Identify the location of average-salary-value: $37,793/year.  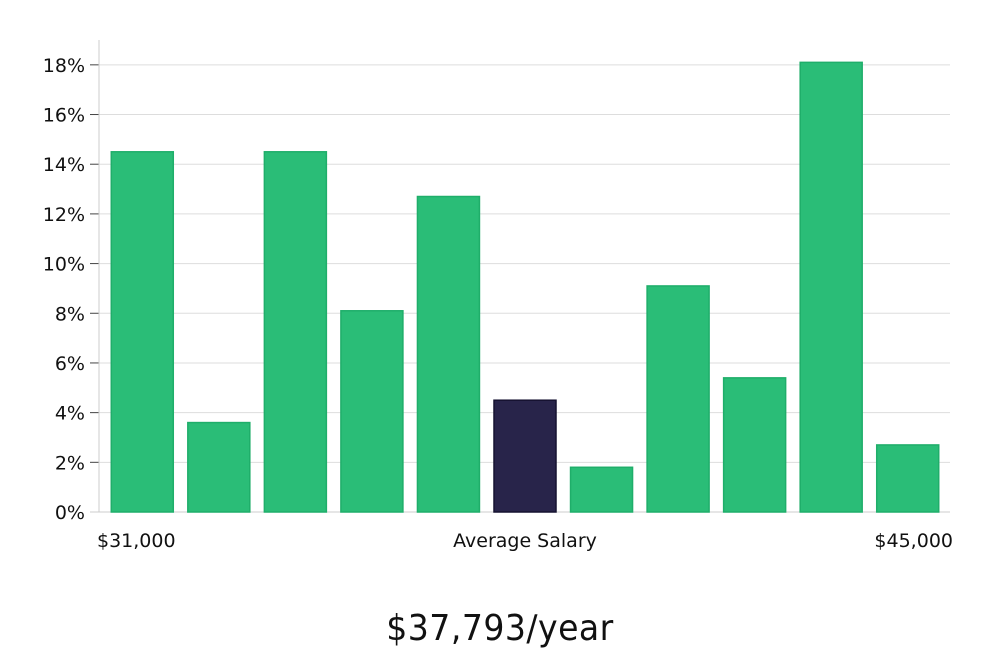
(500, 628).